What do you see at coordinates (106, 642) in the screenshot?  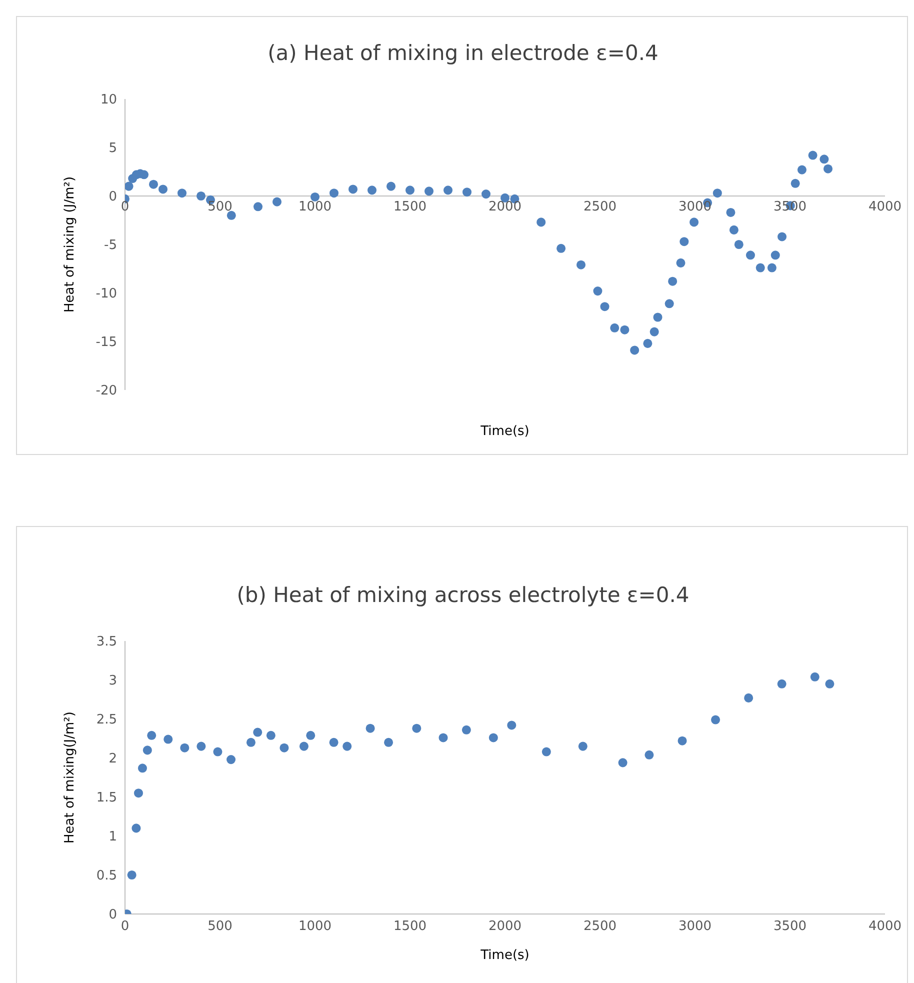 I see `y-tick-label: 3.5` at bounding box center [106, 642].